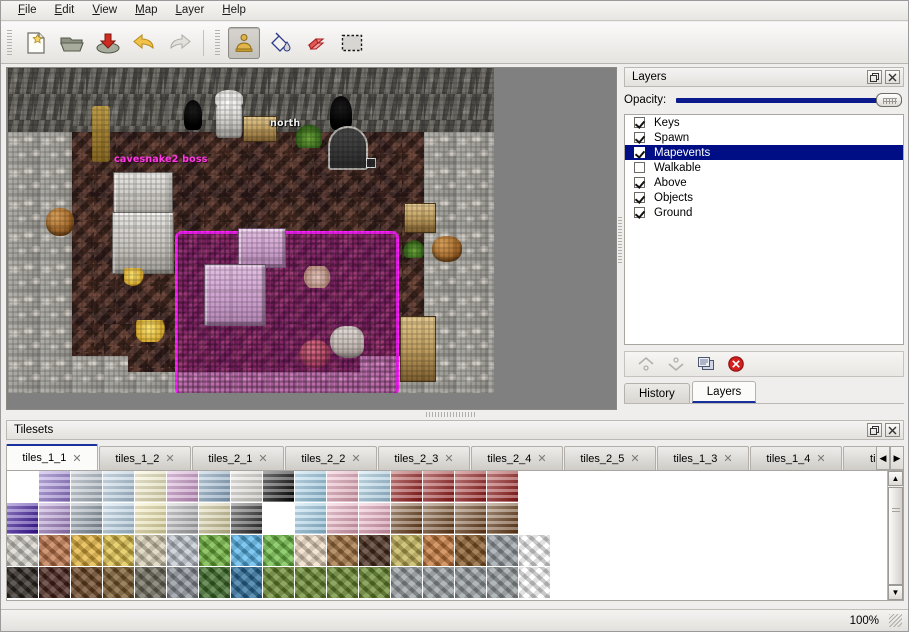  Describe the element at coordinates (238, 458) in the screenshot. I see `tileset-tab-tiles_2_1: tiles_2_1 ✕` at that location.